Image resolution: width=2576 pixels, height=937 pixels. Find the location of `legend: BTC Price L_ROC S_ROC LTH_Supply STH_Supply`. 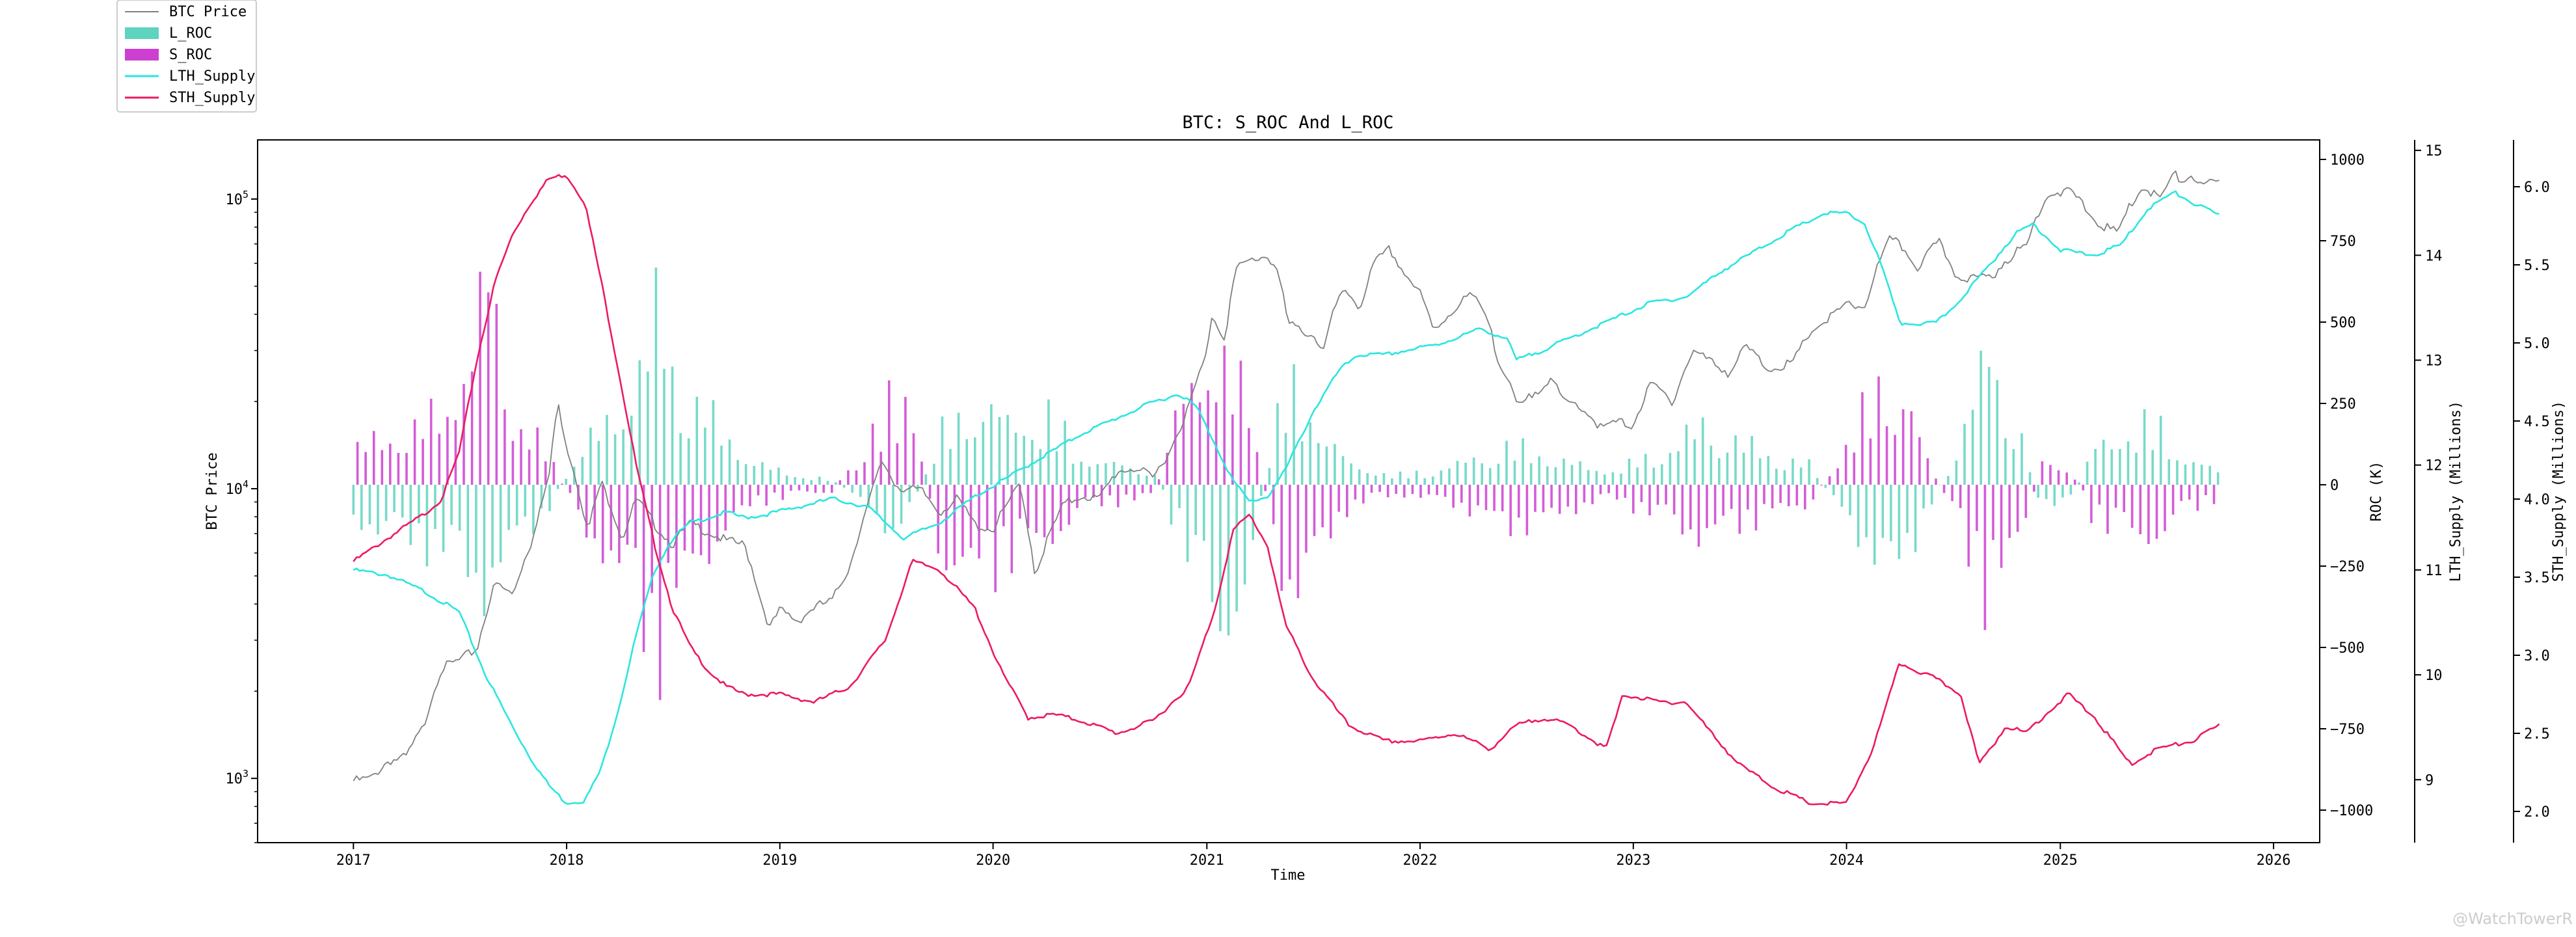

legend: BTC Price L_ROC S_ROC LTH_Supply STH_Supply is located at coordinates (186, 56).